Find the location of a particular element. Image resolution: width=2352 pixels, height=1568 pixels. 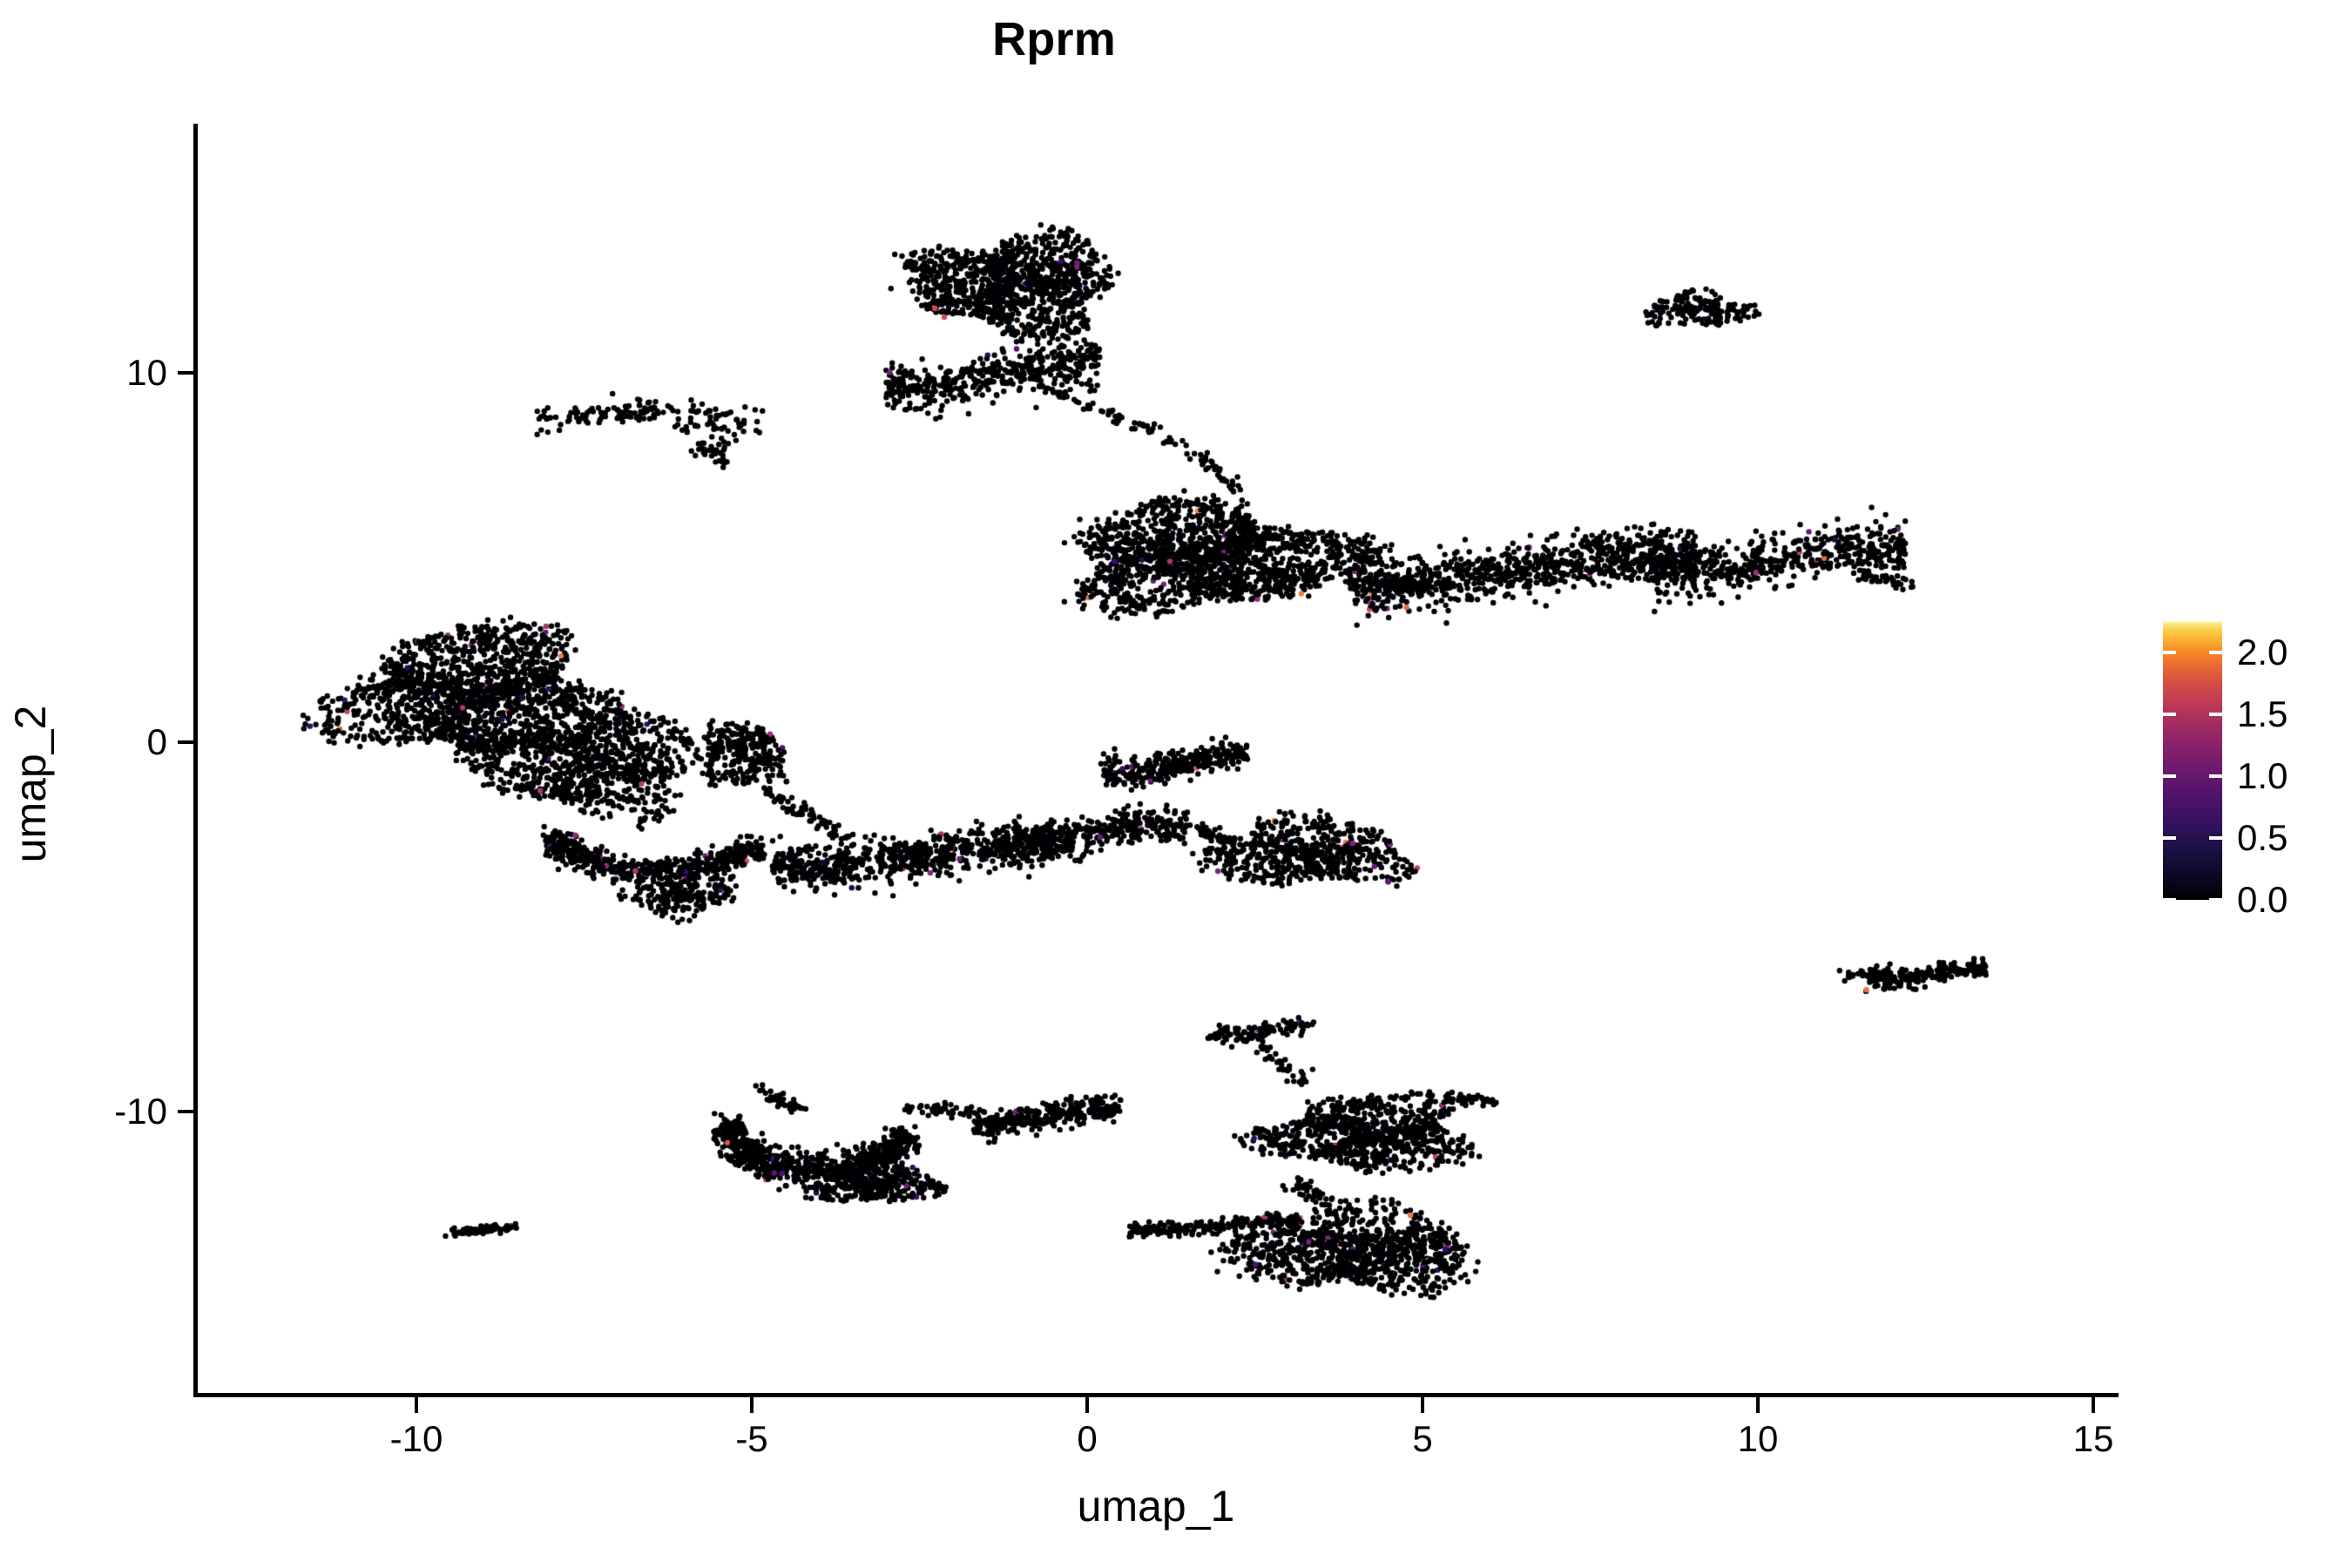

colorbar-tick-label: 1.0 is located at coordinates (2262, 775).